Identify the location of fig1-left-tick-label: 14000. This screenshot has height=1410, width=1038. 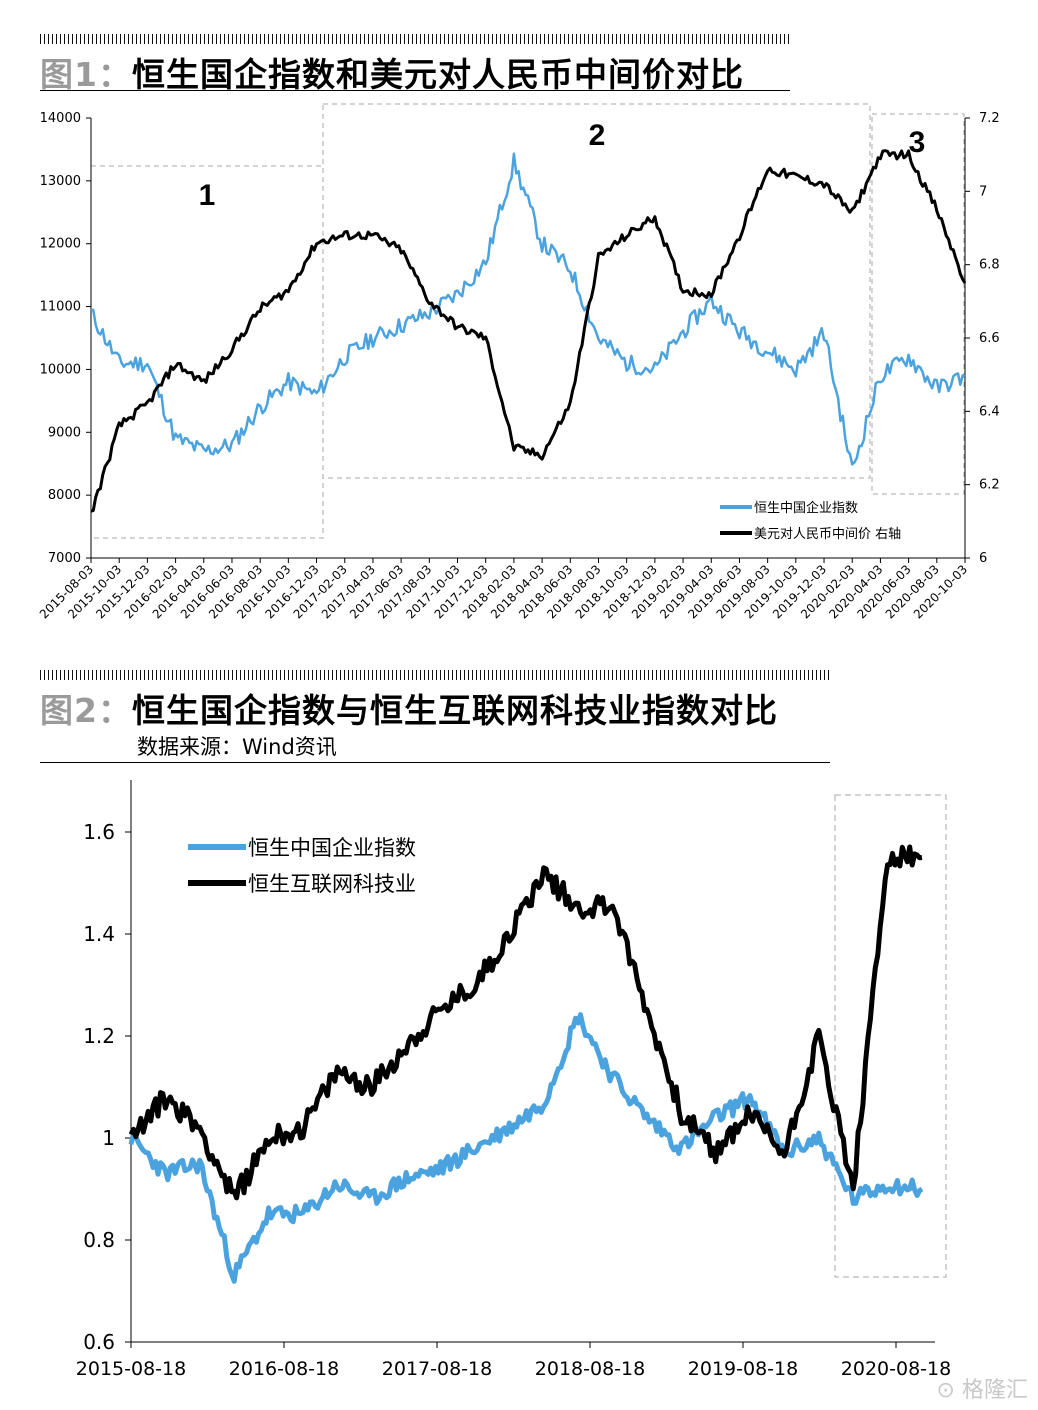
(60, 118).